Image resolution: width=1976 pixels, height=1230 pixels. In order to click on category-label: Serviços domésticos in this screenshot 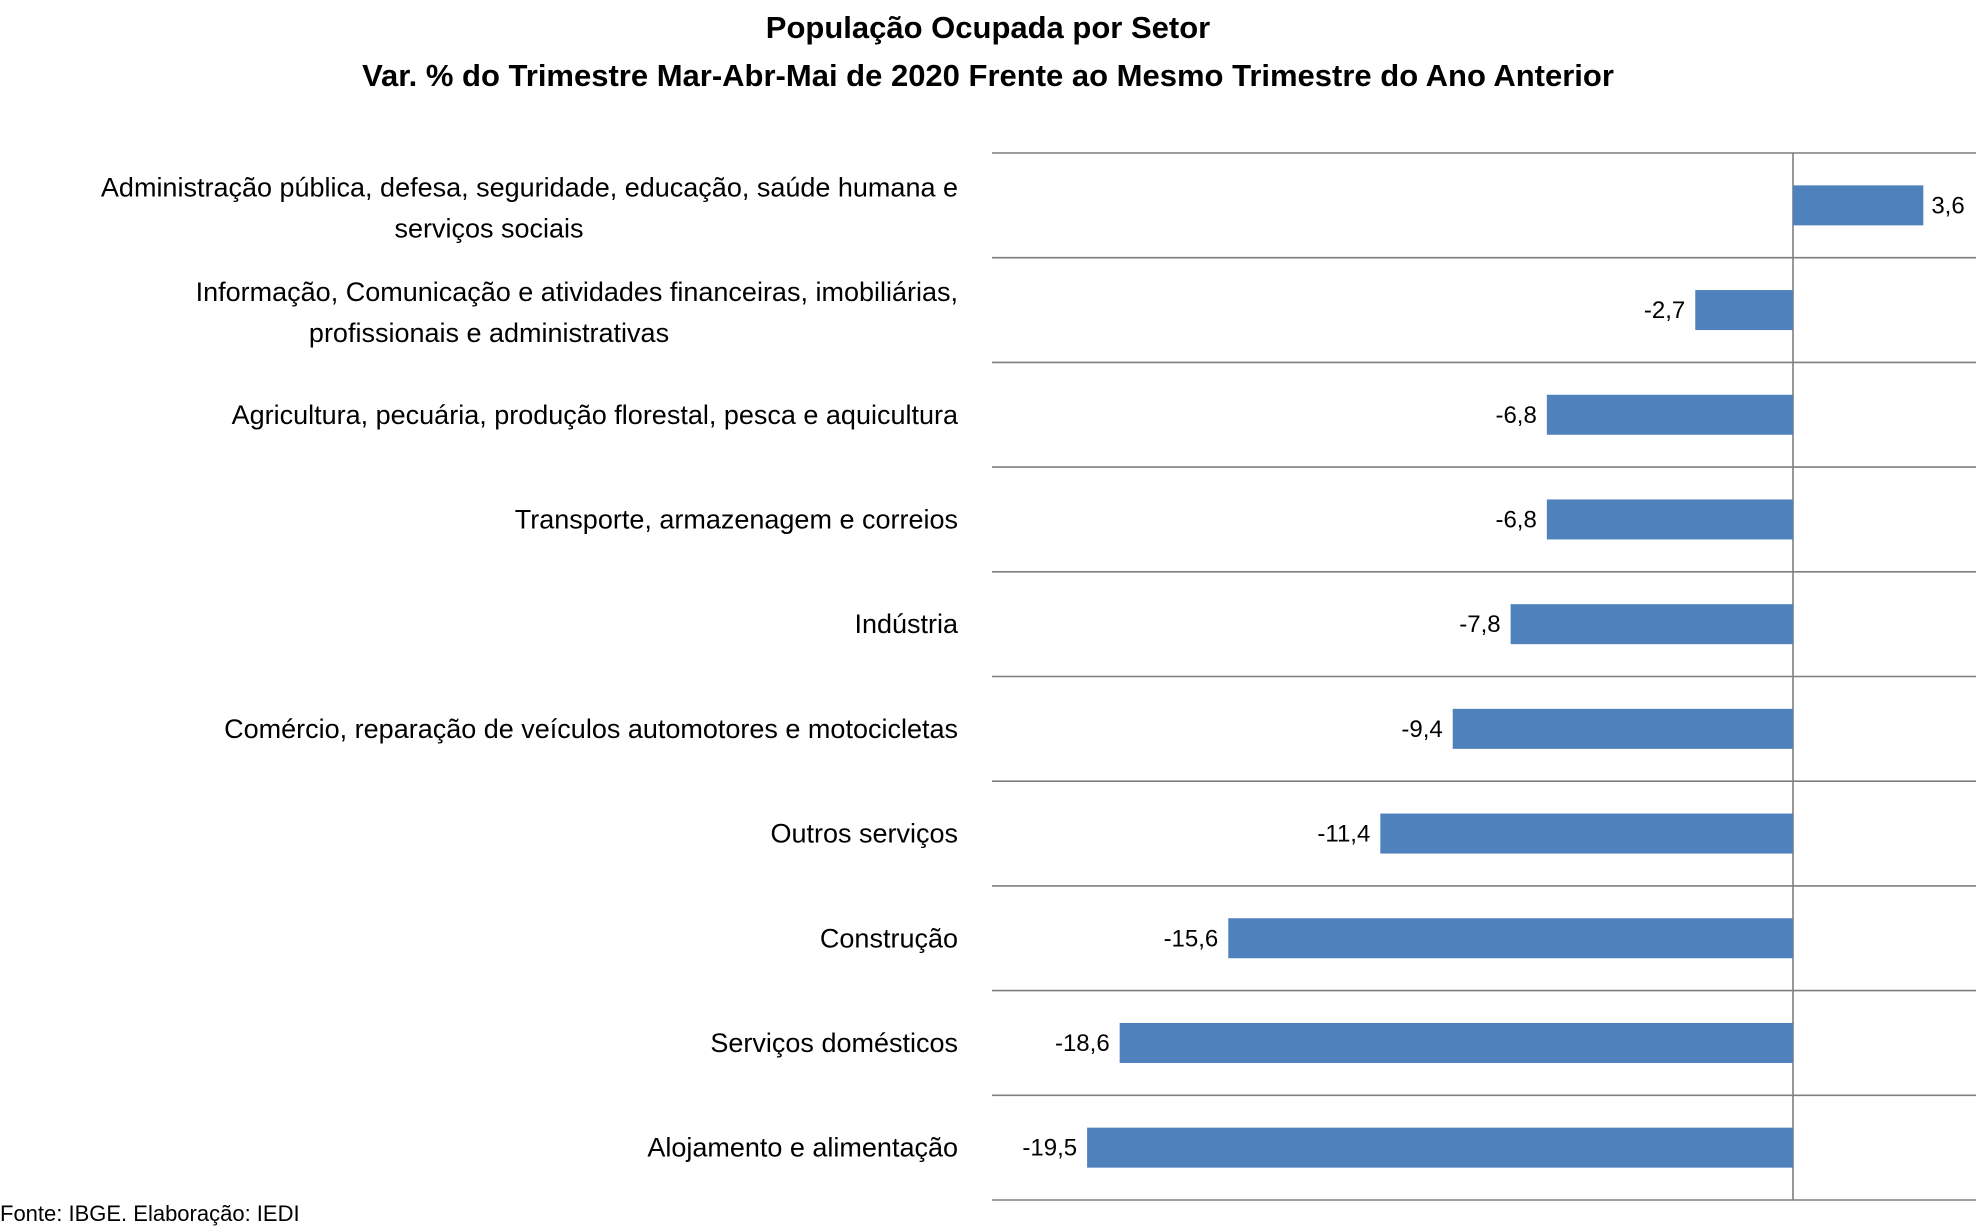, I will do `click(834, 1043)`.